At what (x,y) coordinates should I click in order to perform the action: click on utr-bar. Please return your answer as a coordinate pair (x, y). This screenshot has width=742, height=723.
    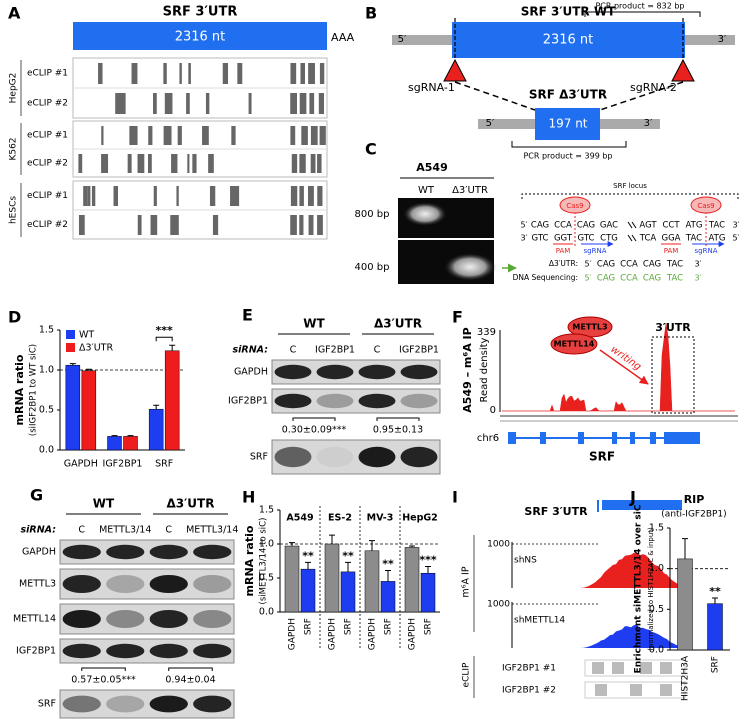
    Looking at the image, I should click on (200, 36).